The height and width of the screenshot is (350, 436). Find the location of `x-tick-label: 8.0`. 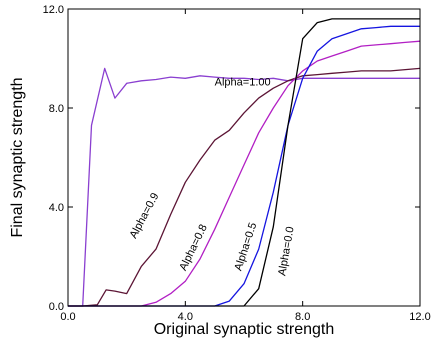

x-tick-label: 8.0 is located at coordinates (302, 317).